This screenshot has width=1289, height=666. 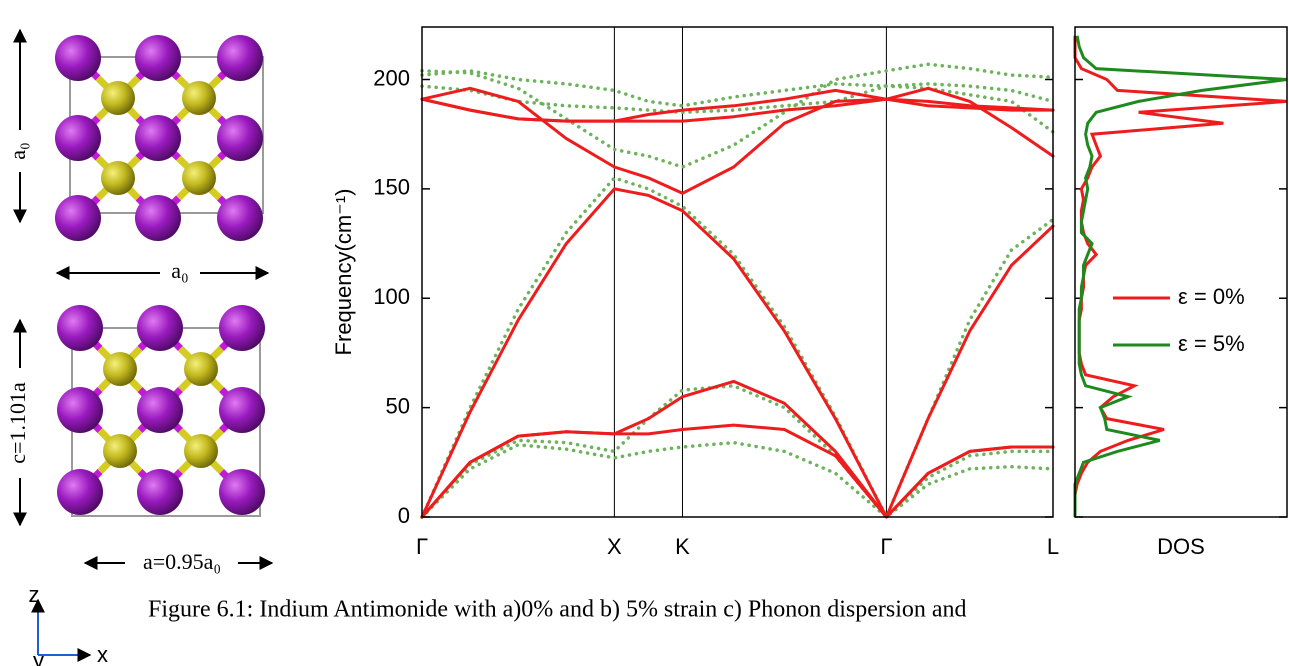 What do you see at coordinates (182, 561) in the screenshot?
I see `dimension-label: a=0.95a₀` at bounding box center [182, 561].